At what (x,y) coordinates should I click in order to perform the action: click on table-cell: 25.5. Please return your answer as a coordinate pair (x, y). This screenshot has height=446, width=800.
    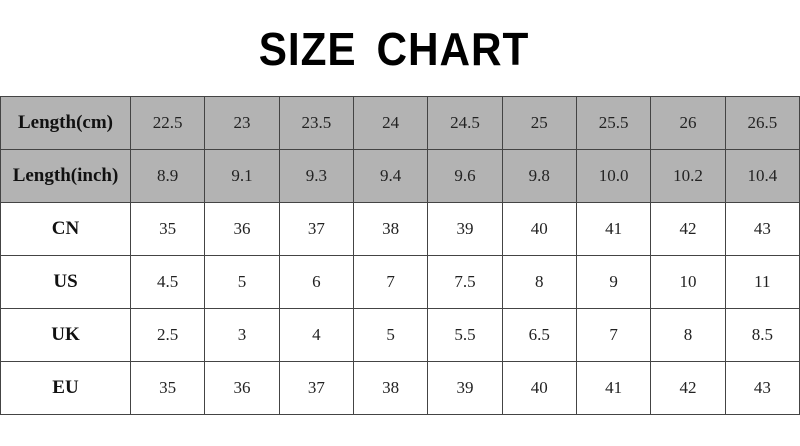
    Looking at the image, I should click on (613, 123).